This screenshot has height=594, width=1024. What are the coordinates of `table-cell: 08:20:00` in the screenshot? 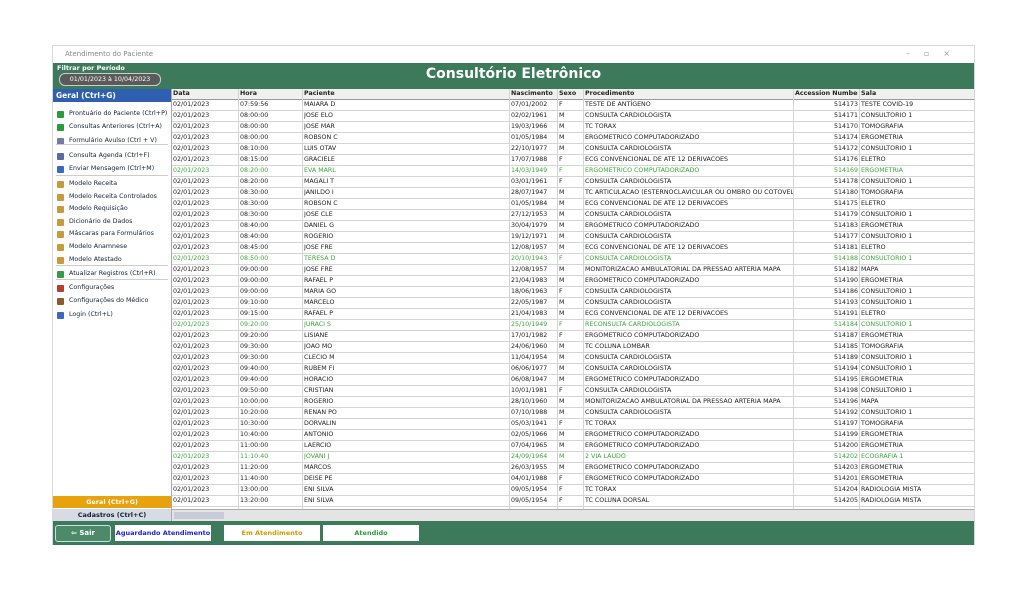 It's located at (254, 181).